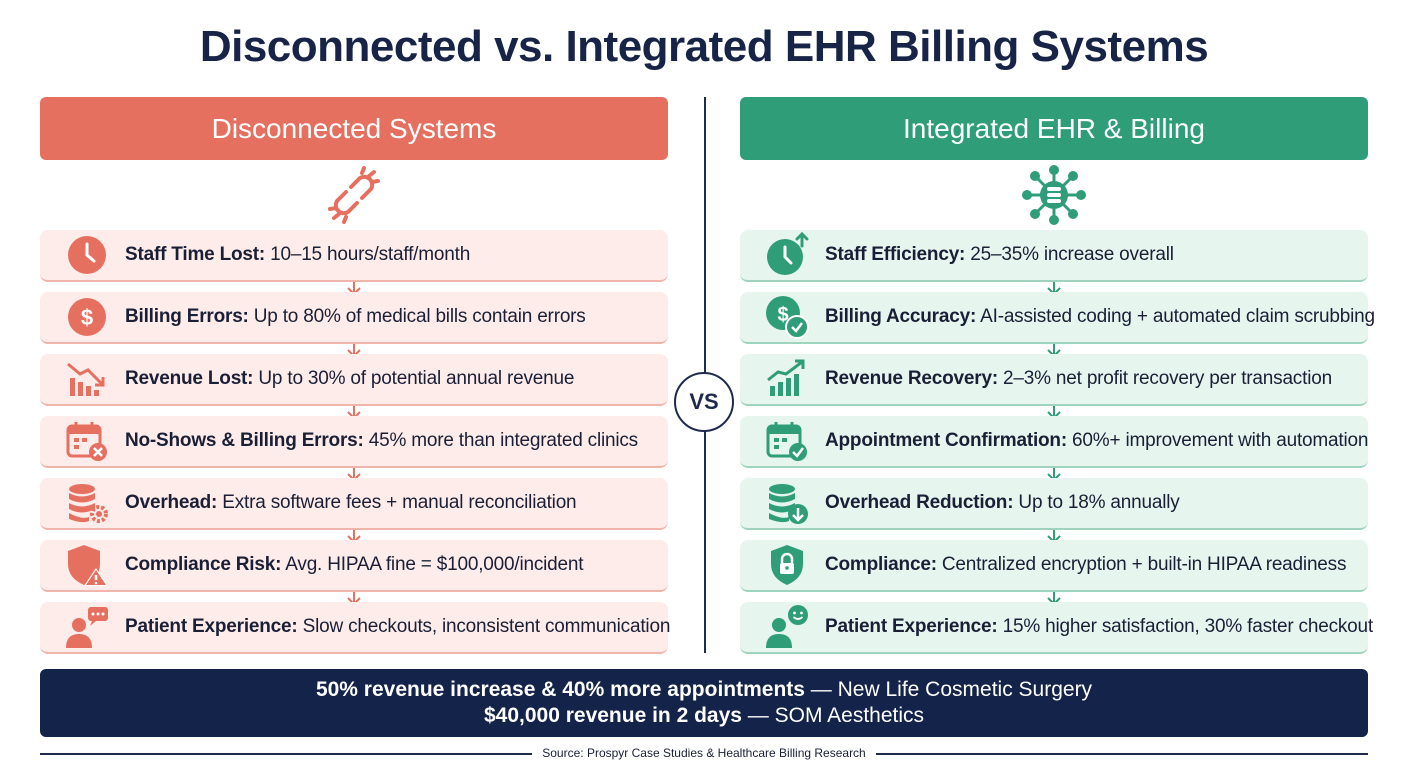  What do you see at coordinates (901, 316) in the screenshot?
I see `row-label: Billing Accuracy:` at bounding box center [901, 316].